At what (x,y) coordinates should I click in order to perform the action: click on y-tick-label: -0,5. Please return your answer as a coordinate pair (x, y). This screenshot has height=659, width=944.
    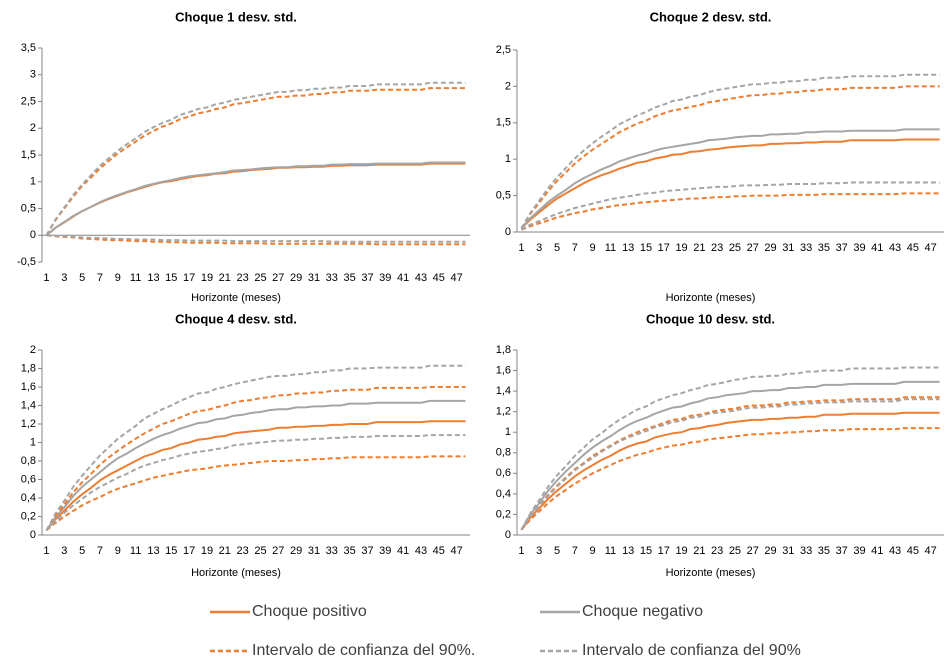
    Looking at the image, I should click on (26, 262).